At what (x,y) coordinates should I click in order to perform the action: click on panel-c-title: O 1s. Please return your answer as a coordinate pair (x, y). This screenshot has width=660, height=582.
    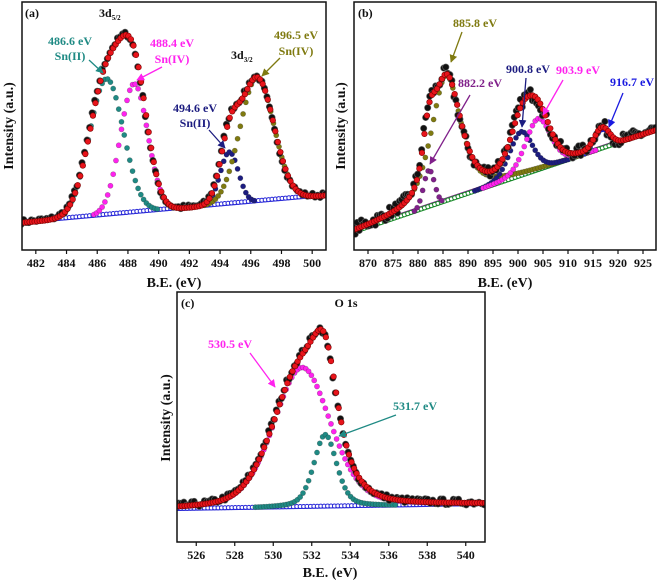
    Looking at the image, I should click on (345, 303).